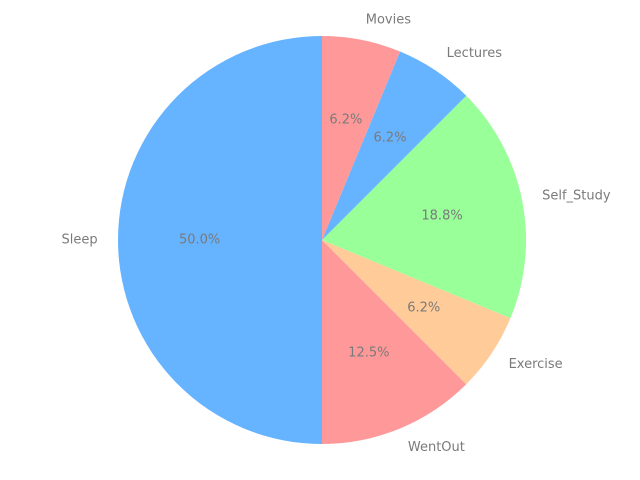  I want to click on pie-slice-self-study, so click(424, 207).